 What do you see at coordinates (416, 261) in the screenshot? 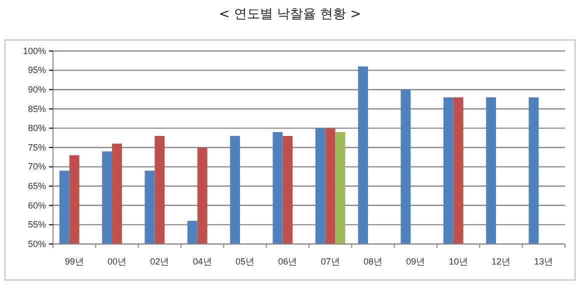
I see `x-tick-label: 09년` at bounding box center [416, 261].